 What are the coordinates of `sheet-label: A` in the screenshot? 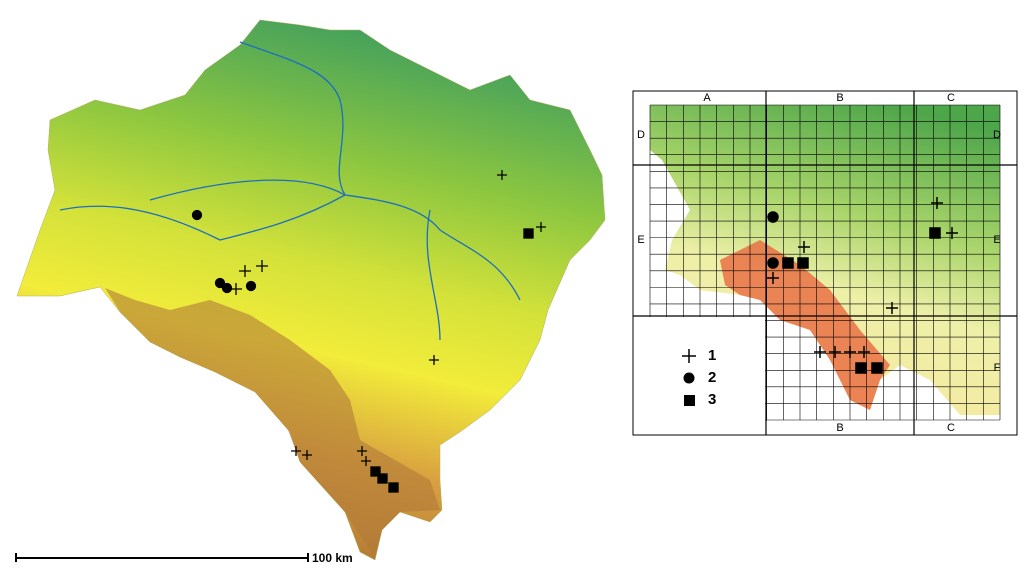 It's located at (707, 98).